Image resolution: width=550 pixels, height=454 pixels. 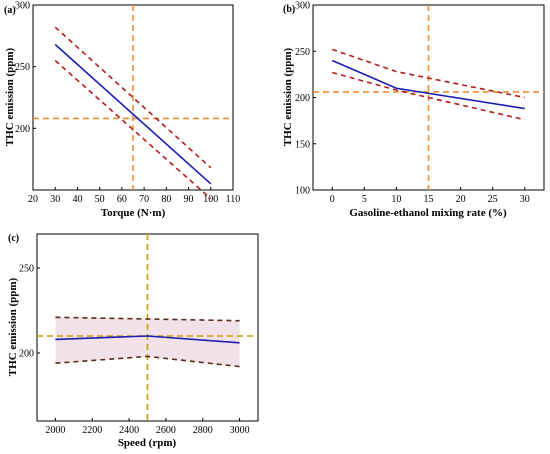 What do you see at coordinates (166, 430) in the screenshot?
I see `x-tick-label: 2600` at bounding box center [166, 430].